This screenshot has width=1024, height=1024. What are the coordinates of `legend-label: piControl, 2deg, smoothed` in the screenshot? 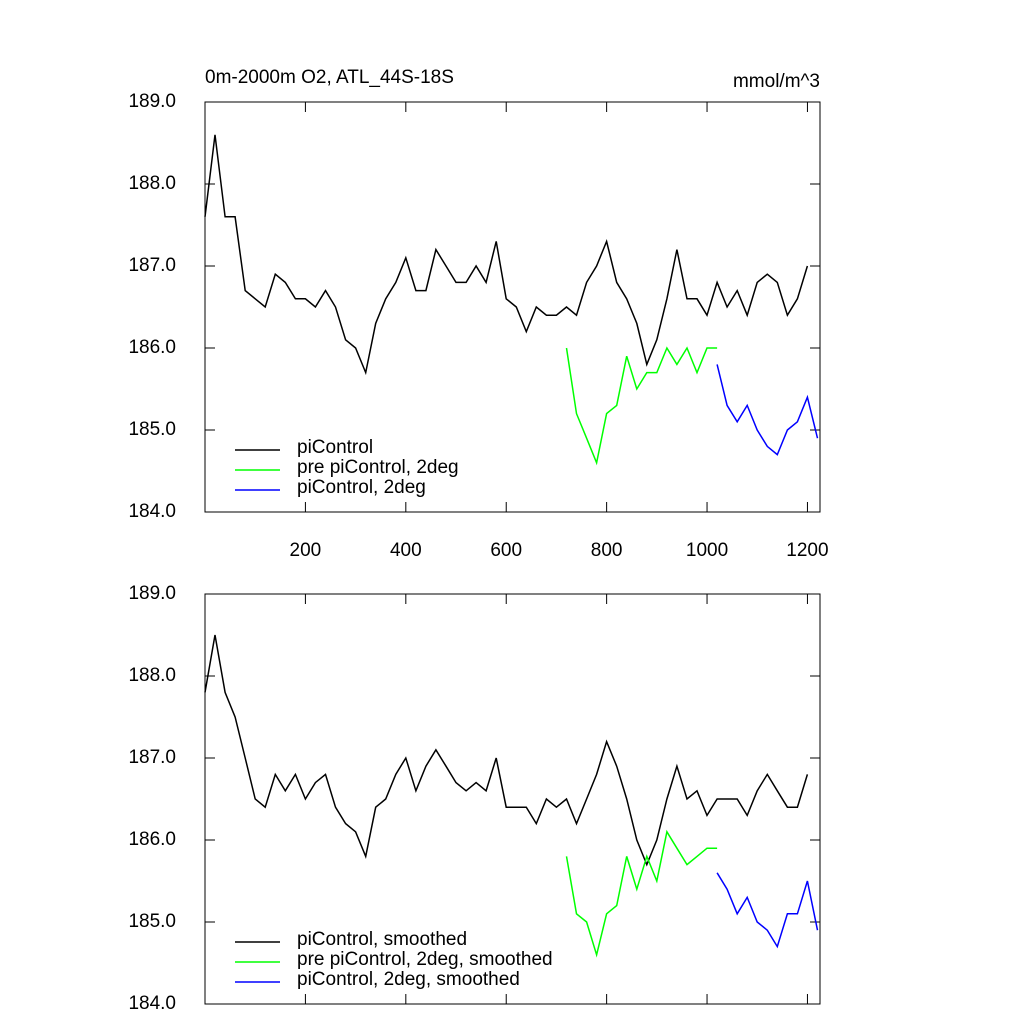 It's located at (408, 979).